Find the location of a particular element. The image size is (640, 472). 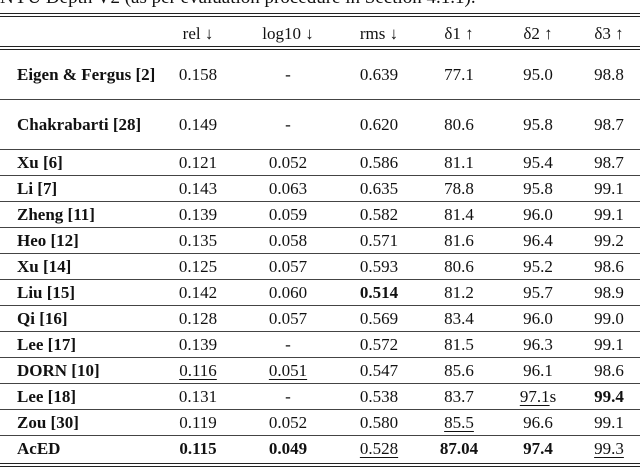

metric-value: 0.063 is located at coordinates (288, 188).